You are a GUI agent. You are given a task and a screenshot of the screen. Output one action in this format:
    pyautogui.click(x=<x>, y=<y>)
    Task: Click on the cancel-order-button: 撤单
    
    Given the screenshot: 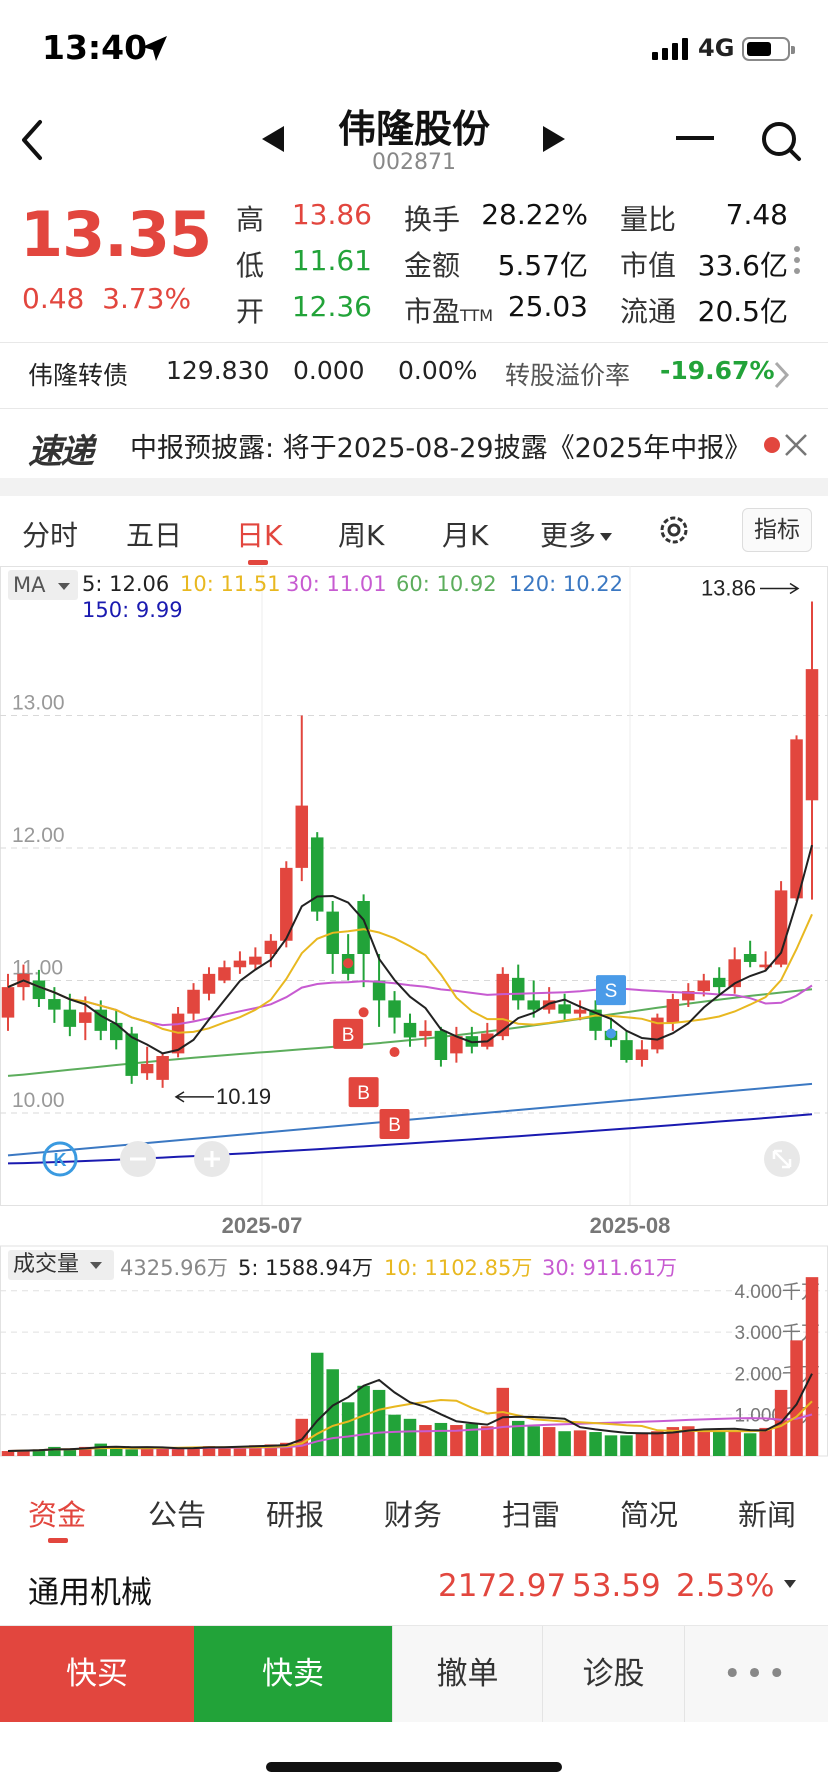 What is the action you would take?
    pyautogui.click(x=467, y=1674)
    